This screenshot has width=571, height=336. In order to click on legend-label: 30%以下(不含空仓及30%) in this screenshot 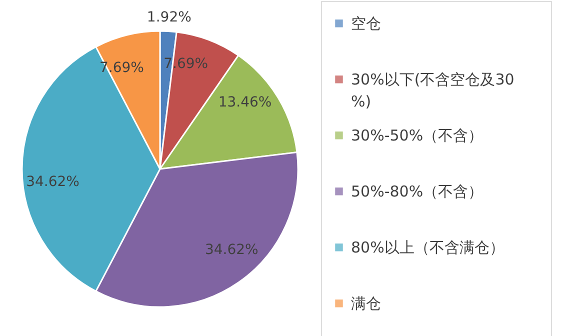, I will do `click(432, 90)`.